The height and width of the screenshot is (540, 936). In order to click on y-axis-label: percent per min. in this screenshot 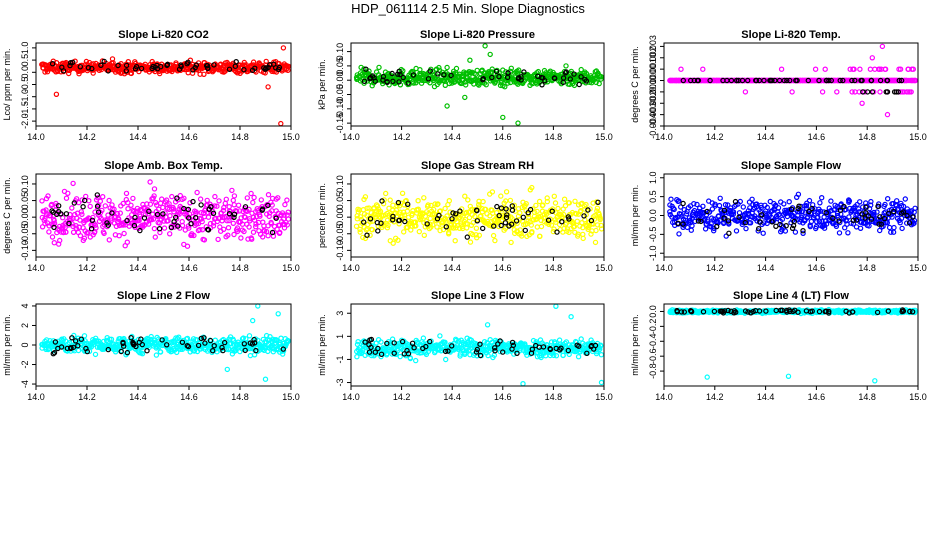, I will do `click(322, 215)`.